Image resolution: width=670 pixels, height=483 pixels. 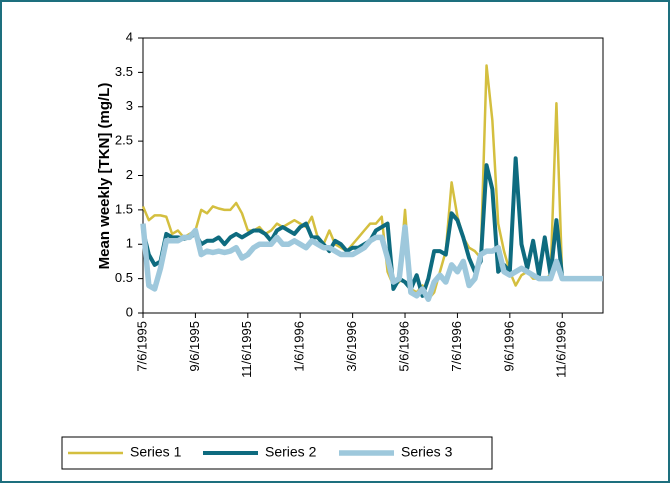 What do you see at coordinates (351, 346) in the screenshot?
I see `x-tick-label: 3/6/1996` at bounding box center [351, 346].